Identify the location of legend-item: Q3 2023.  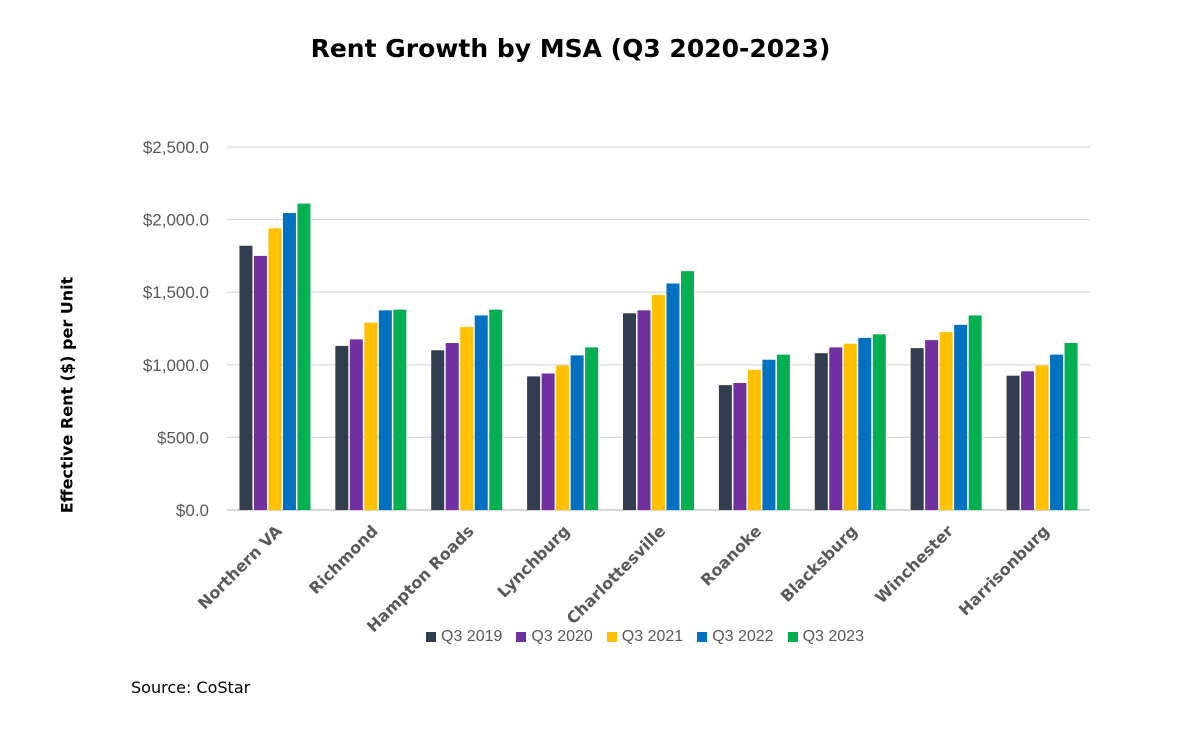
(825, 637).